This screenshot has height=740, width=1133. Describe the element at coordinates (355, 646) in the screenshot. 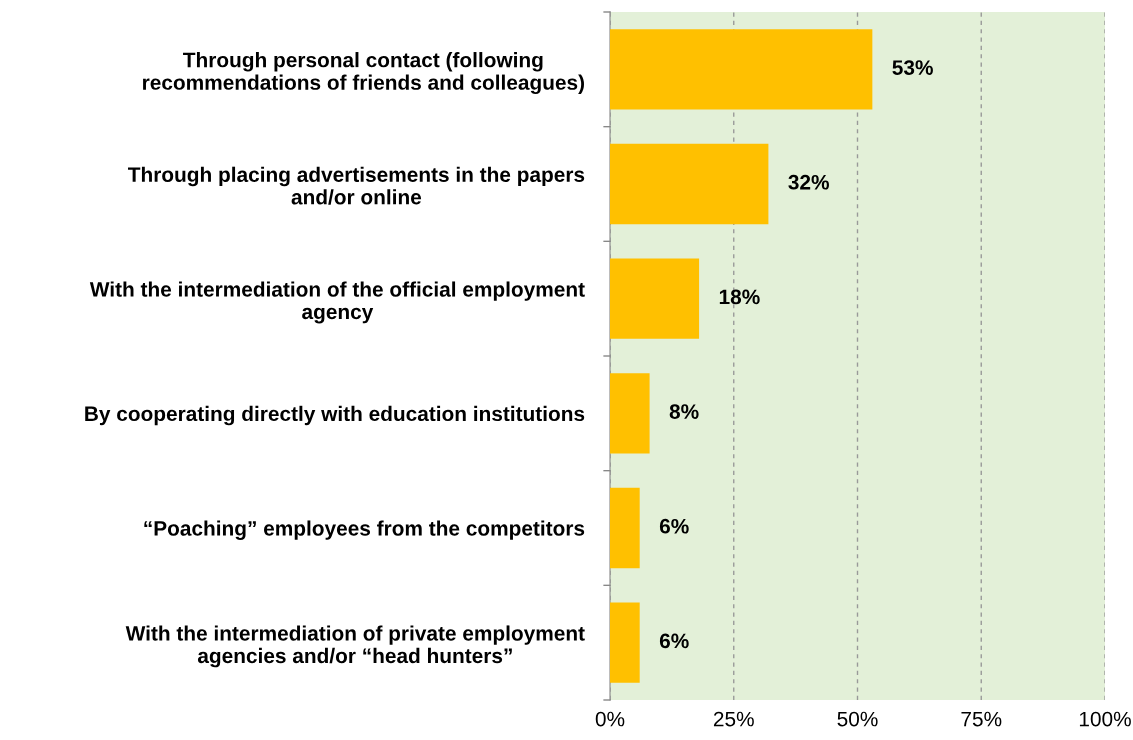

I see `y-tick-label: With the intermediation of private employment agencies and/or “head hunters”` at that location.